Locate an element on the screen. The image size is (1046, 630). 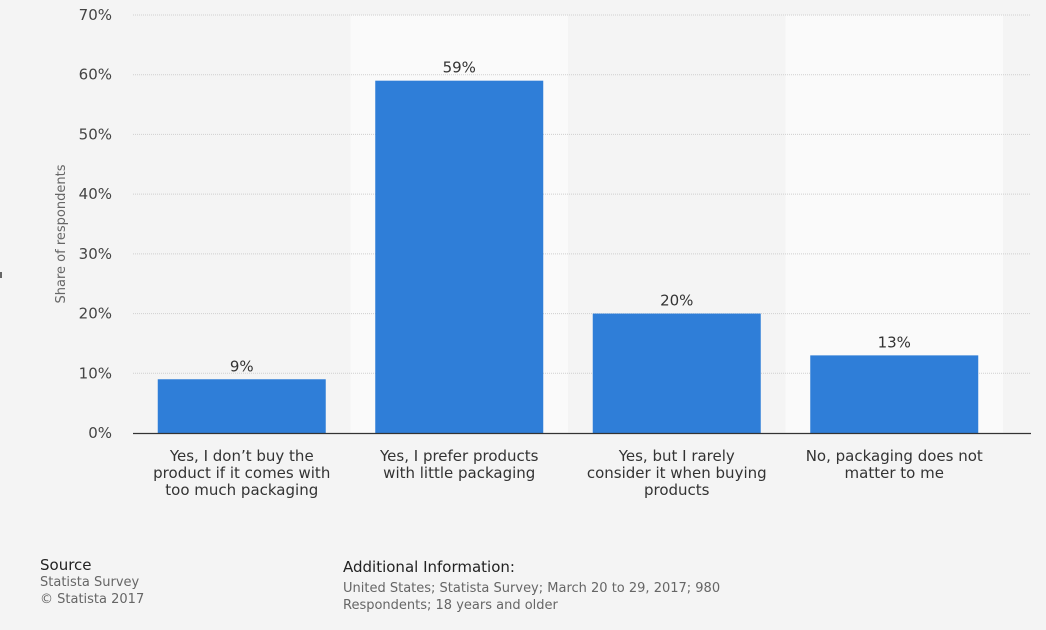
x-category-label-line: product if it comes with is located at coordinates (241, 473).